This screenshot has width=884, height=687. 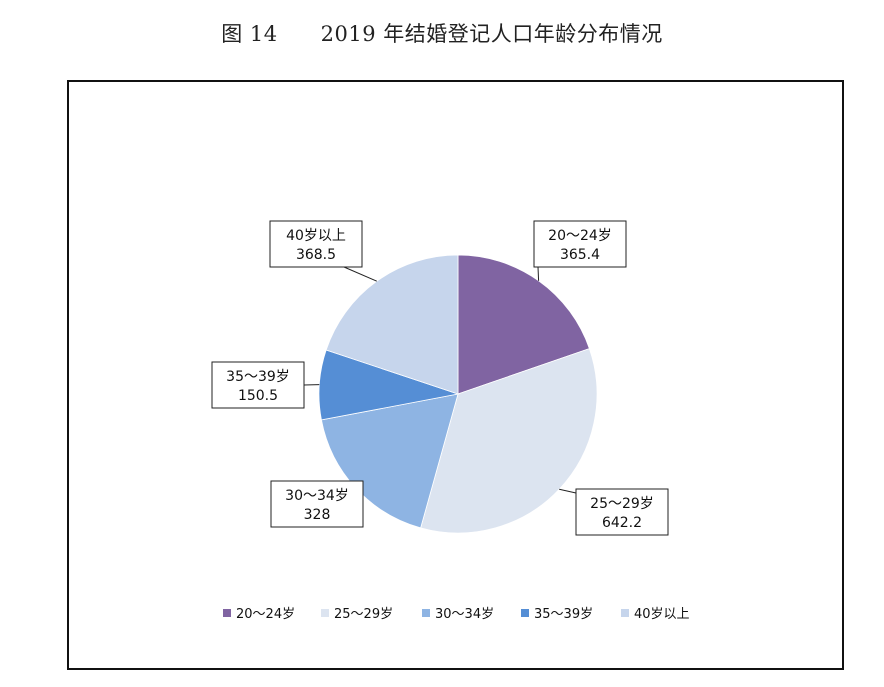 What do you see at coordinates (258, 377) in the screenshot?
I see `callout-category-4: 35～39岁` at bounding box center [258, 377].